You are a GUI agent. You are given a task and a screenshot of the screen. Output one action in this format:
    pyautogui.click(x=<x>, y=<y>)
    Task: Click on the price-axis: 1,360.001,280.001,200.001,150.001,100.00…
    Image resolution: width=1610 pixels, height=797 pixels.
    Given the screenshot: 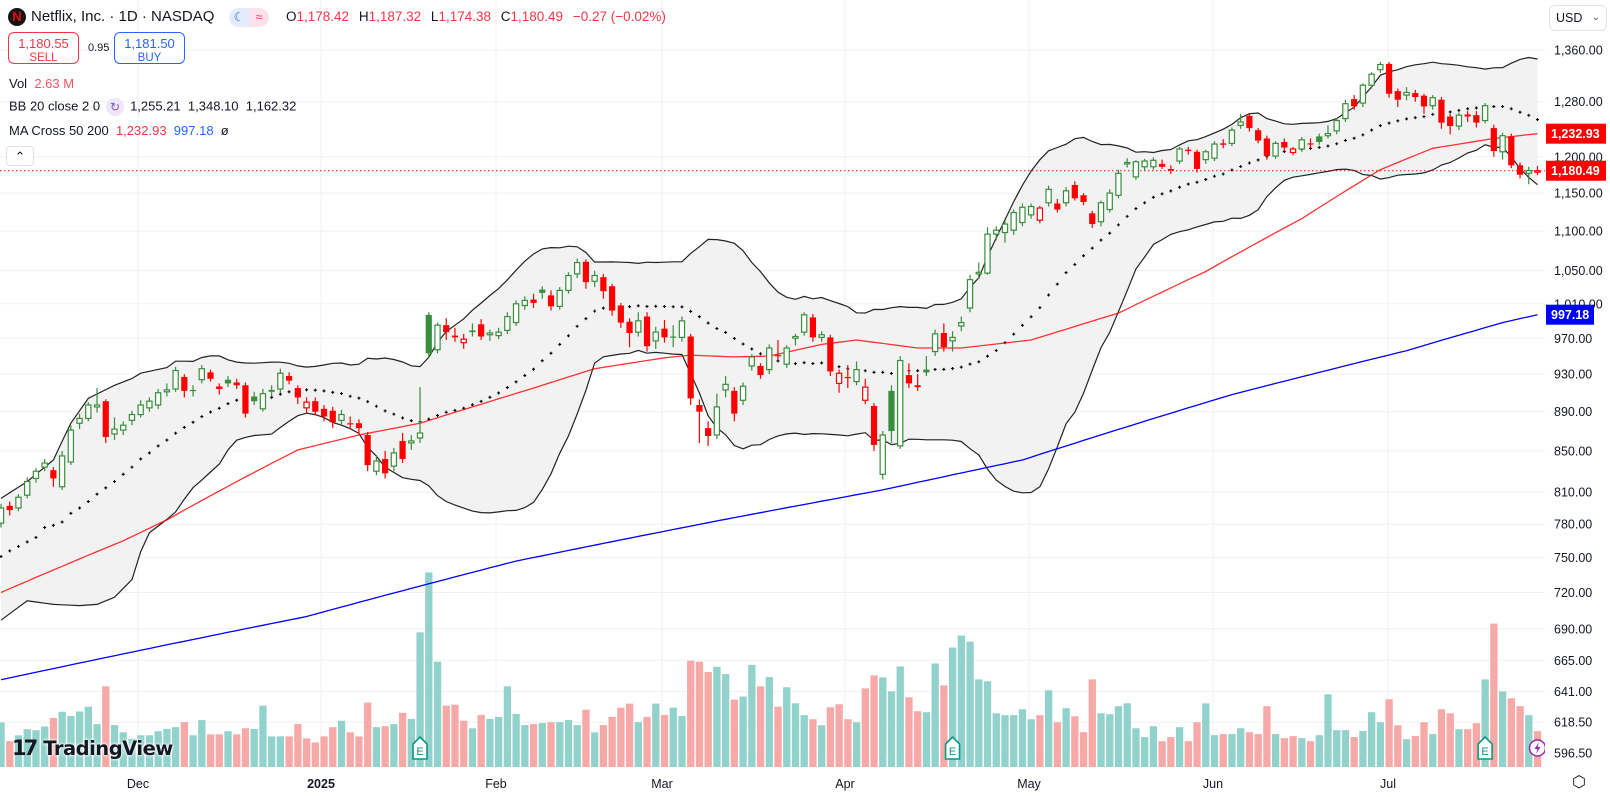 What is the action you would take?
    pyautogui.click(x=1576, y=402)
    